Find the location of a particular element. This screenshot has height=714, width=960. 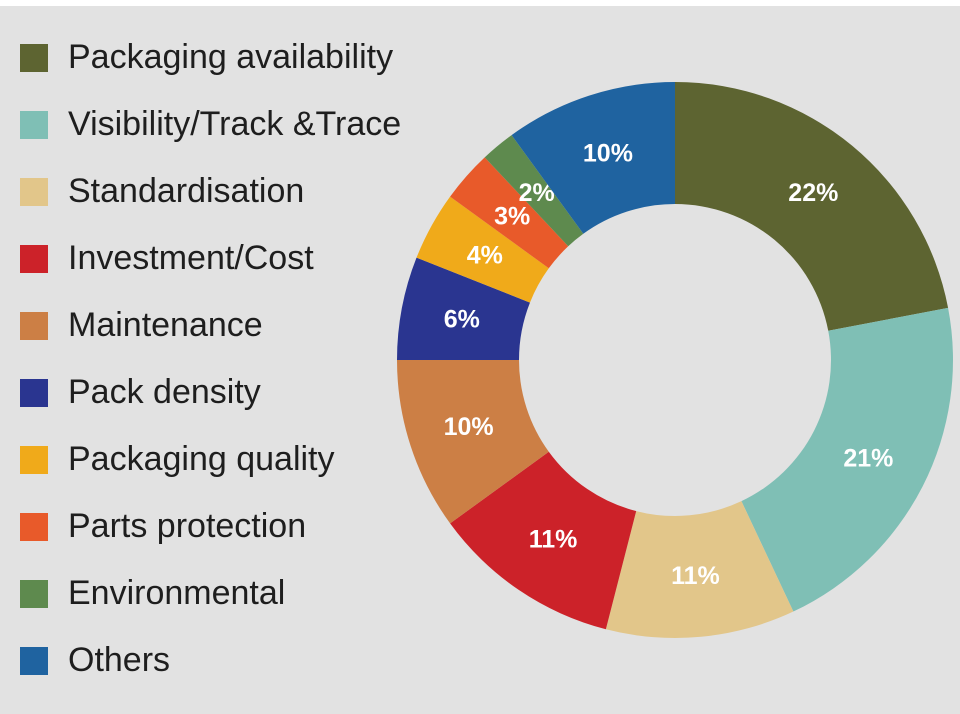

legend-label: Packaging quality is located at coordinates (201, 459).